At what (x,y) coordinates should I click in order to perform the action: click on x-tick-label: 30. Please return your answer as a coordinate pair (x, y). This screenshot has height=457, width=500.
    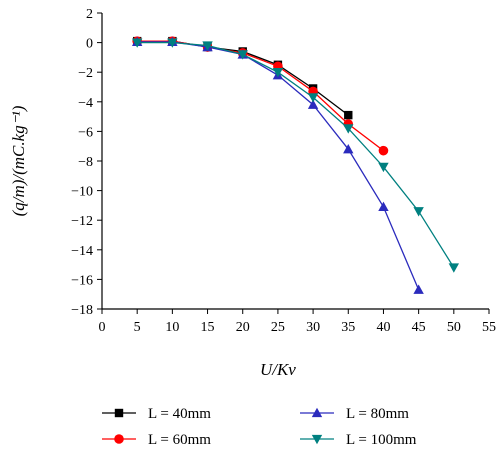
    Looking at the image, I should click on (313, 327).